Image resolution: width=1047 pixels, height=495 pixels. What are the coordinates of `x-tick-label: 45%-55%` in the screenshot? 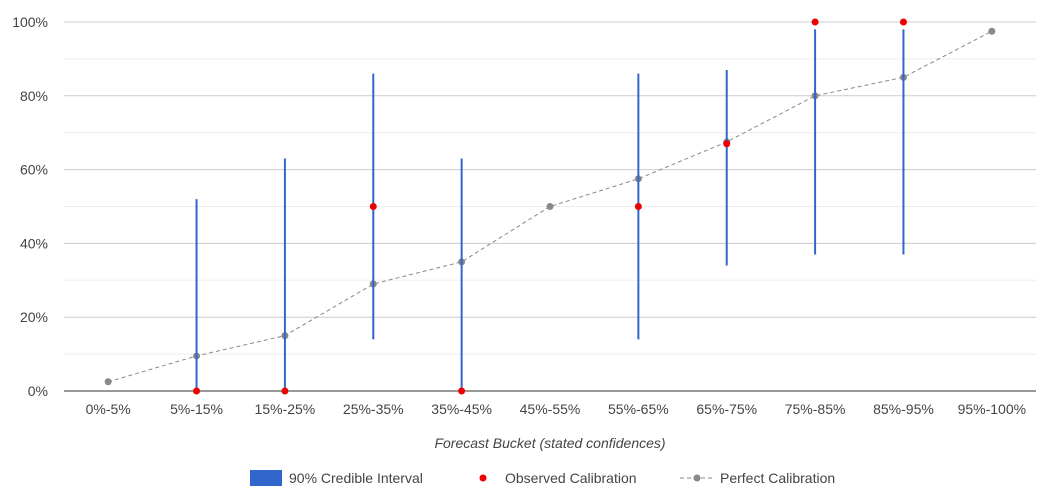 It's located at (550, 409).